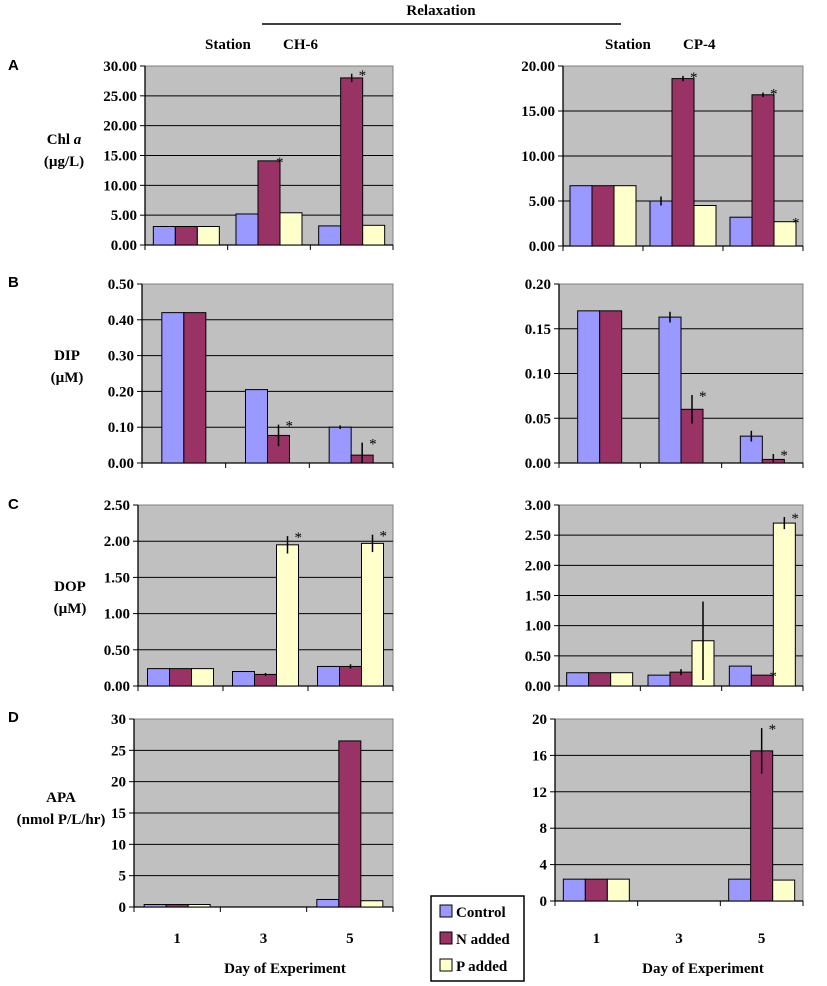 Image resolution: width=827 pixels, height=986 pixels. Describe the element at coordinates (118, 720) in the screenshot. I see `y-tick-label: 30` at that location.